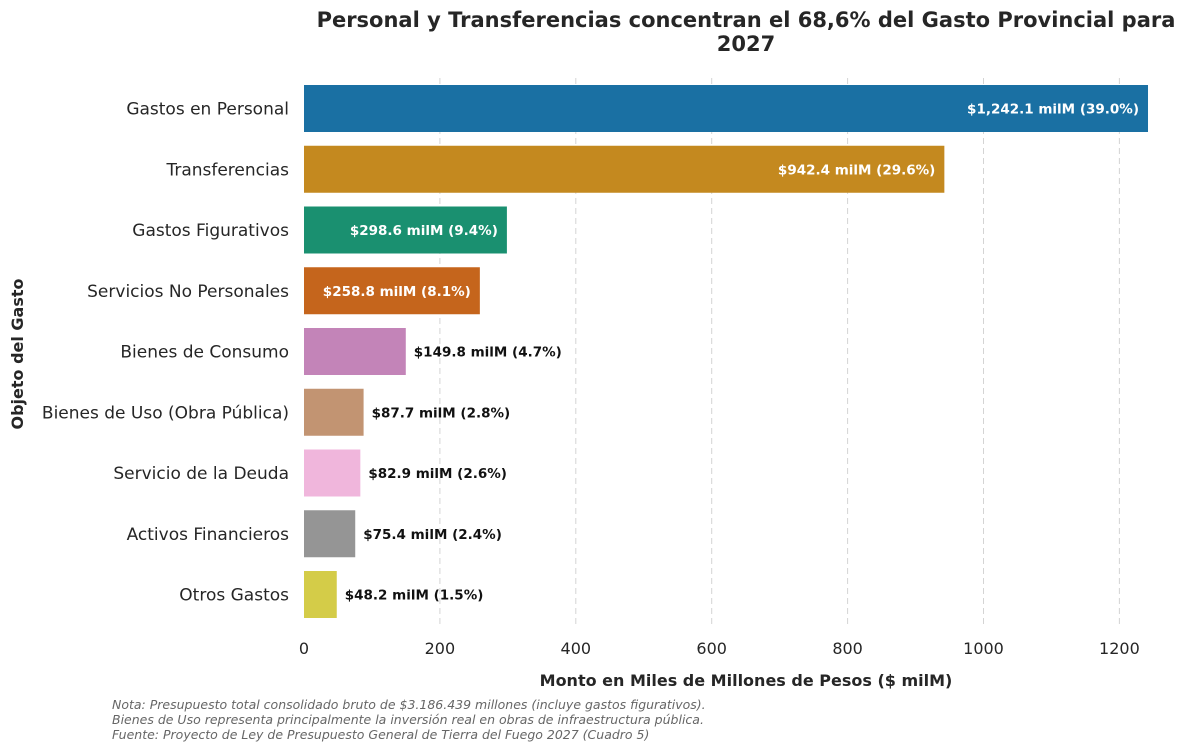 The height and width of the screenshot is (754, 1200). What do you see at coordinates (210, 231) in the screenshot?
I see `category-label-2: Gastos Figurativos` at bounding box center [210, 231].